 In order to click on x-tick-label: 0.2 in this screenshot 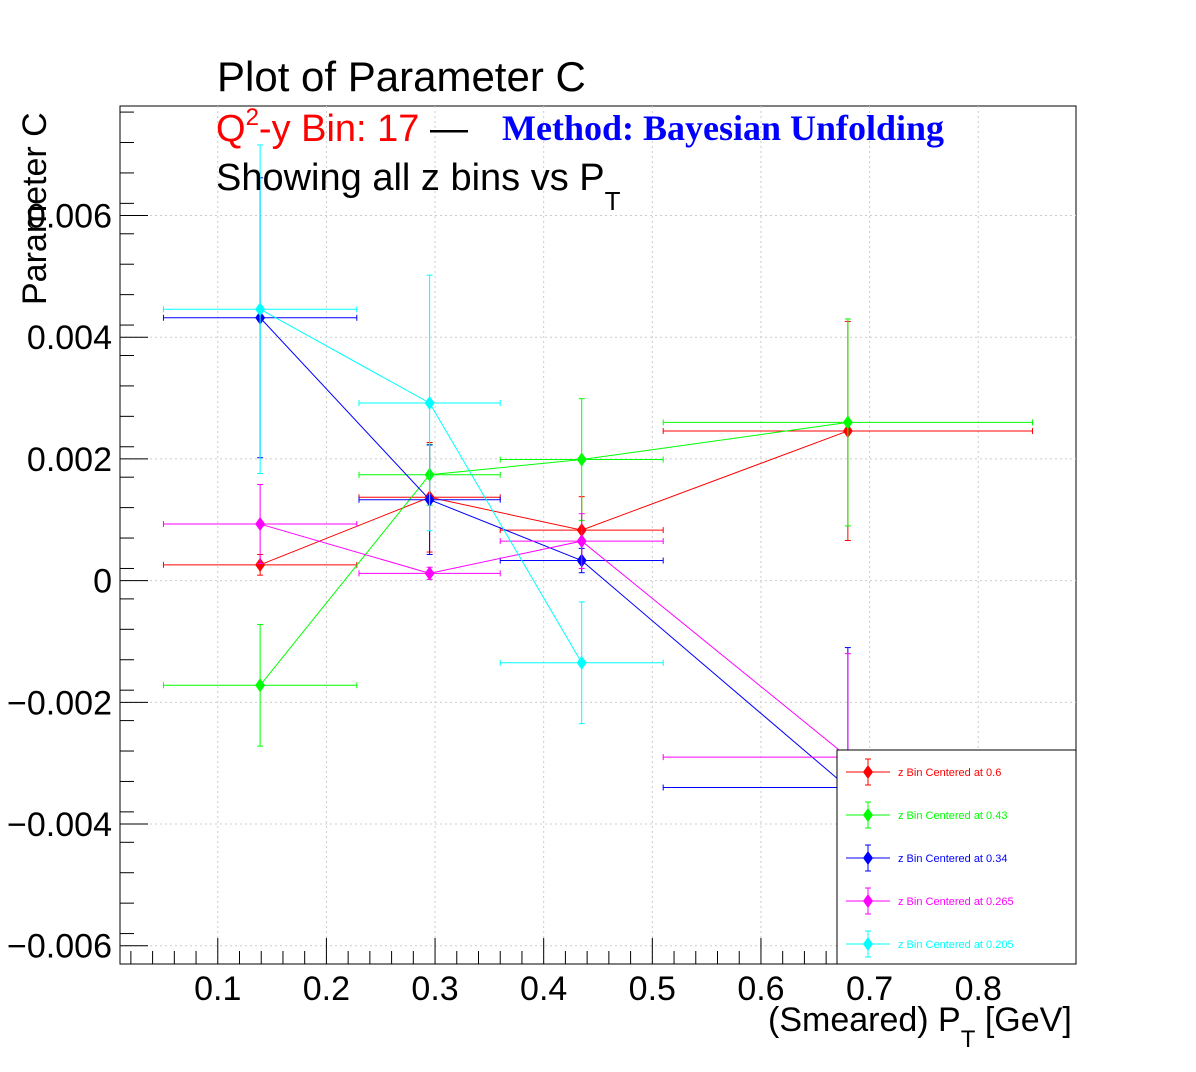, I will do `click(326, 989)`.